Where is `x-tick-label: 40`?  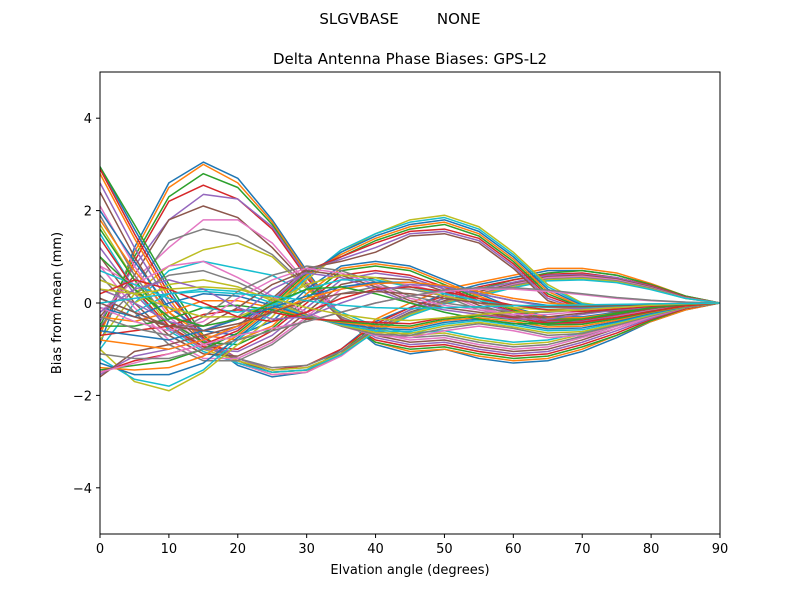
x-tick-label: 40 is located at coordinates (375, 549).